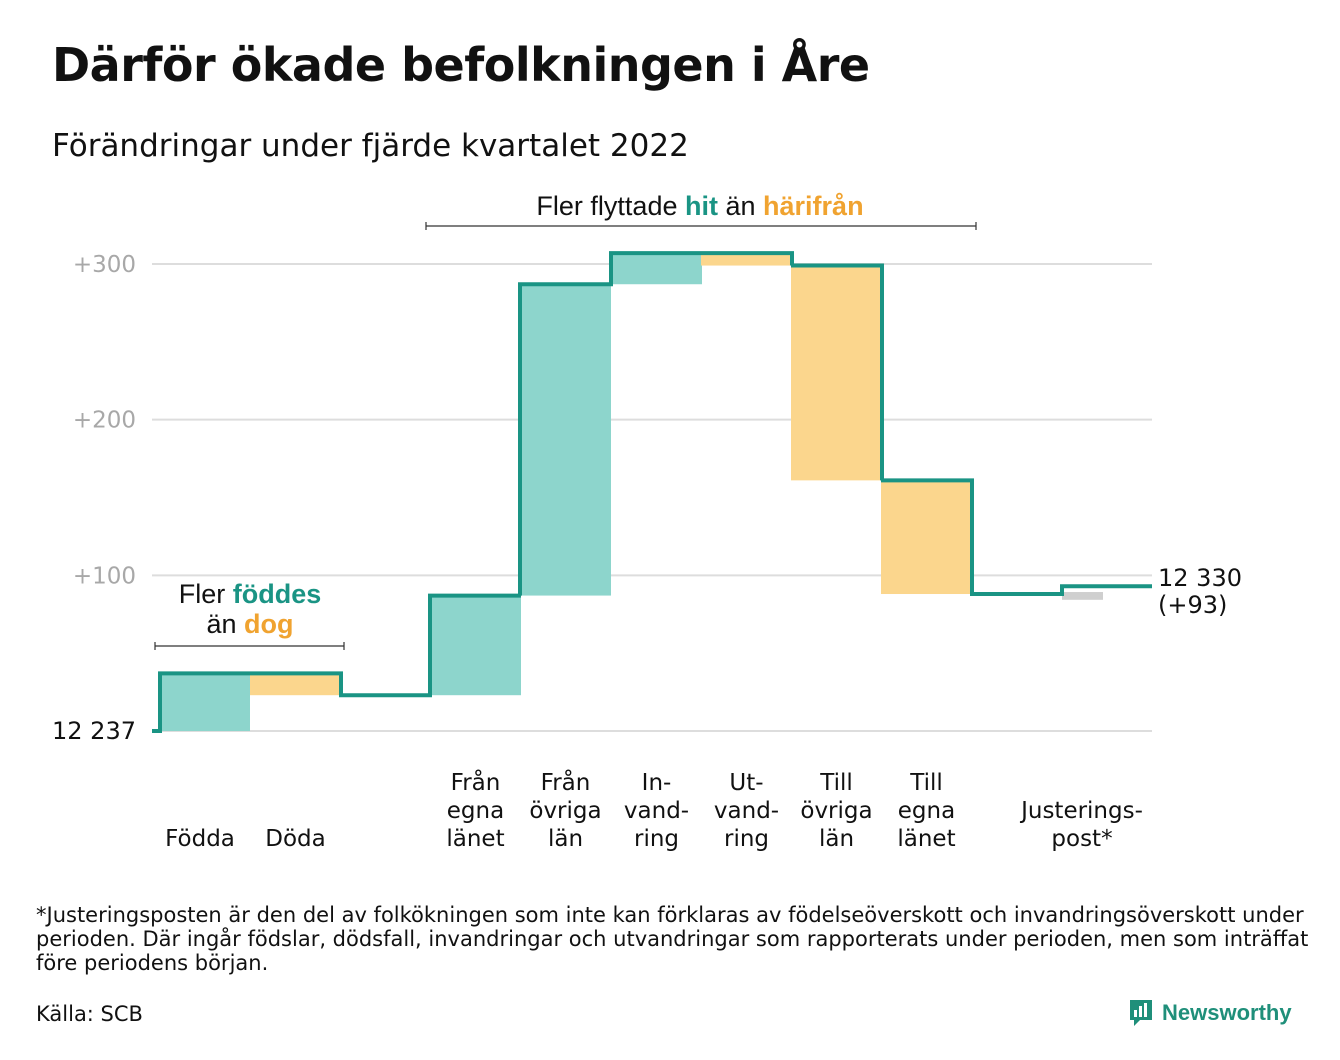 The image size is (1340, 1060). I want to click on x-category-label: Döda, so click(295, 839).